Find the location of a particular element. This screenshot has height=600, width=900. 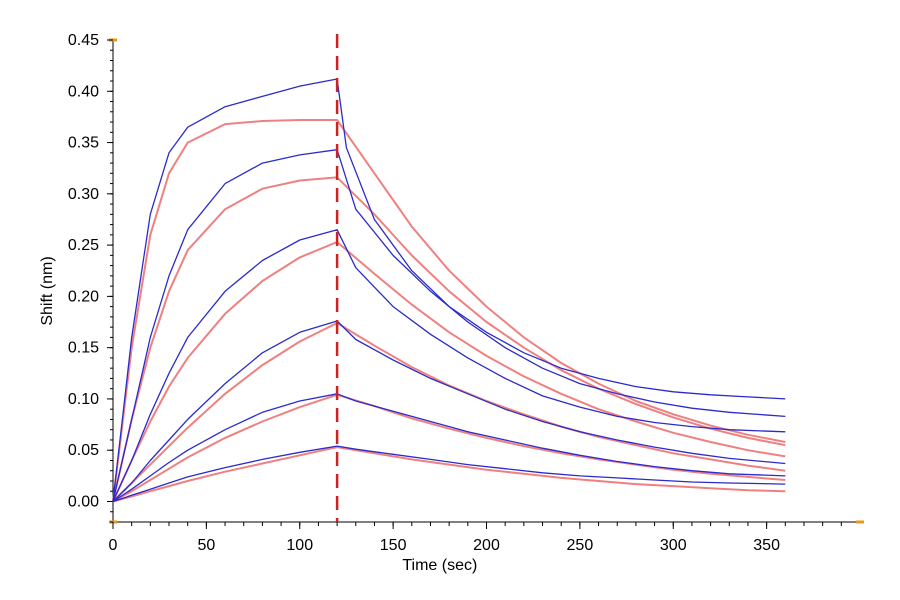

y-tick-label: 0.25 is located at coordinates (83, 245).